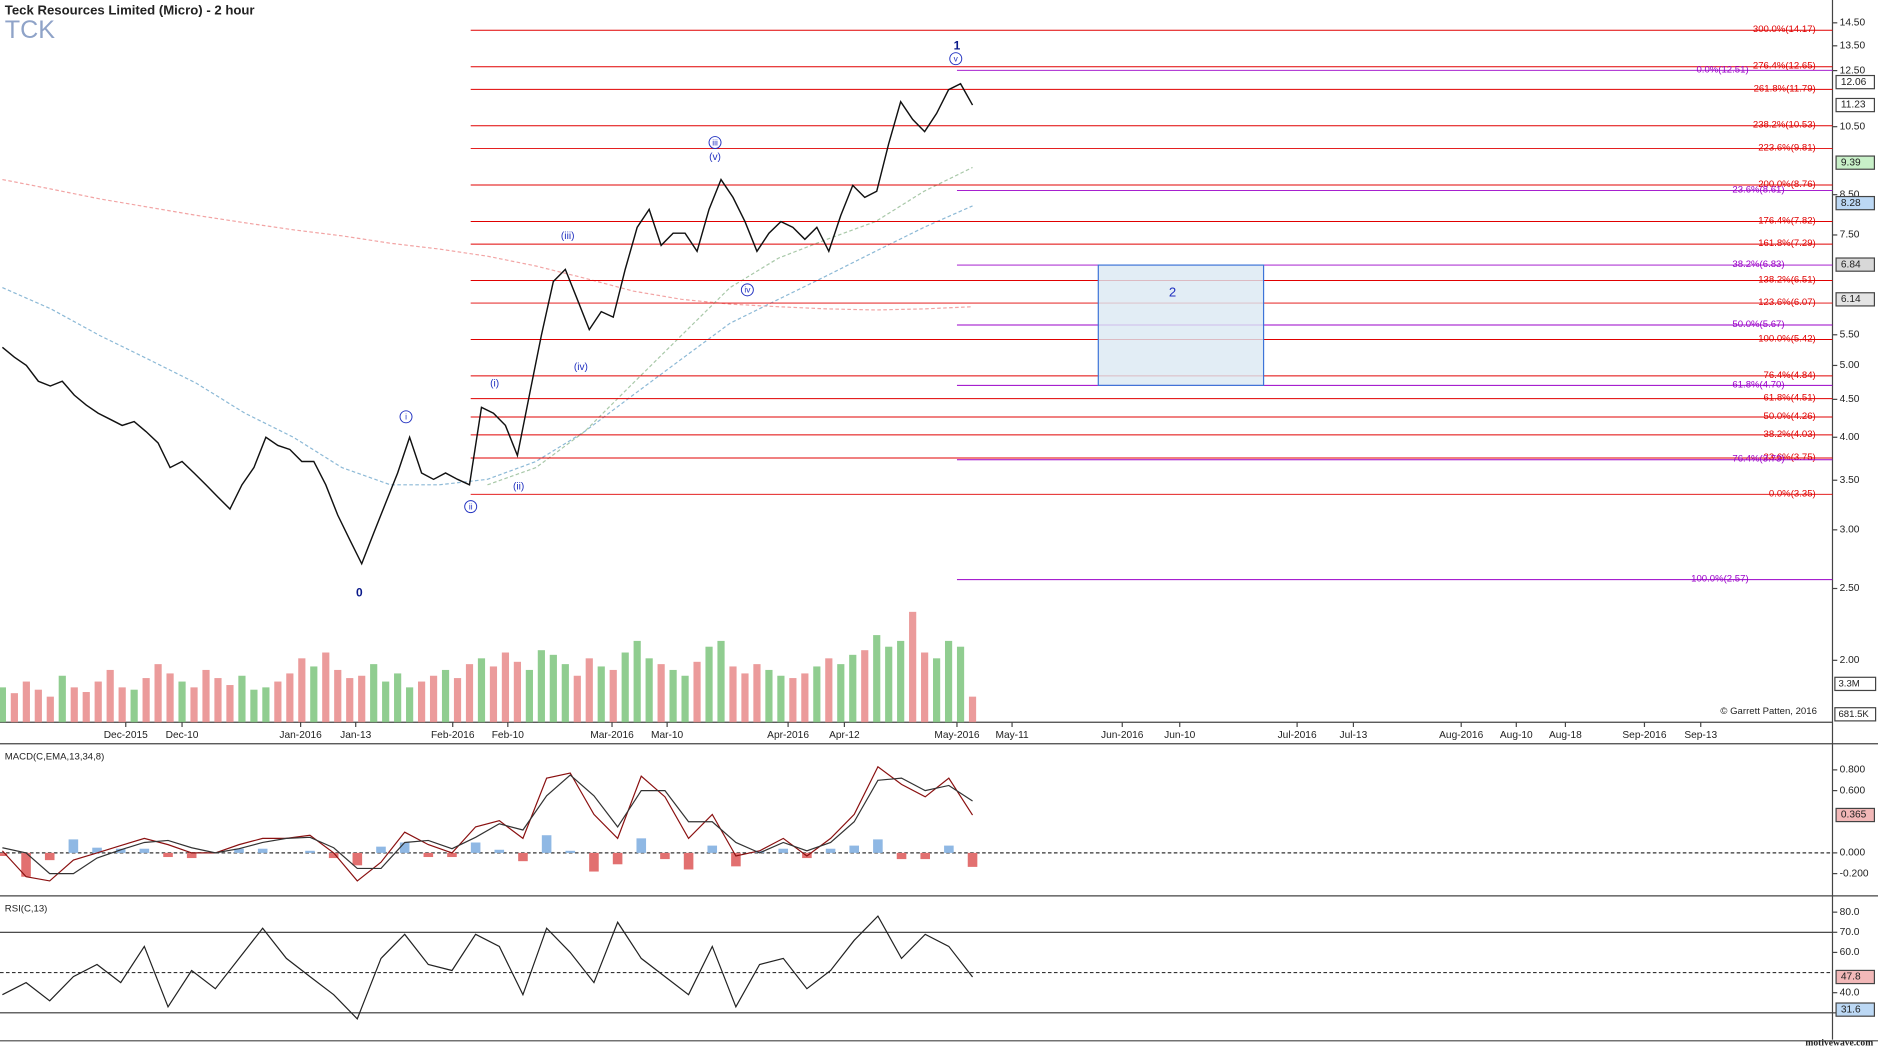 The height and width of the screenshot is (1048, 1878). Describe the element at coordinates (1720, 579) in the screenshot. I see `fib-label: 100.0%(2.57)` at that location.